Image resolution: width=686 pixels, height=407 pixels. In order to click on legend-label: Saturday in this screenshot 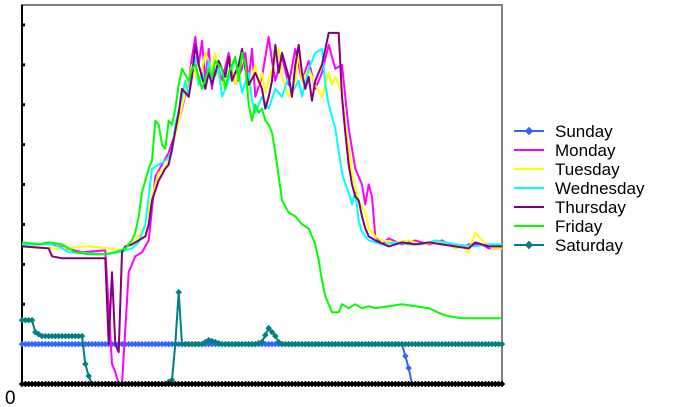, I will do `click(589, 245)`.